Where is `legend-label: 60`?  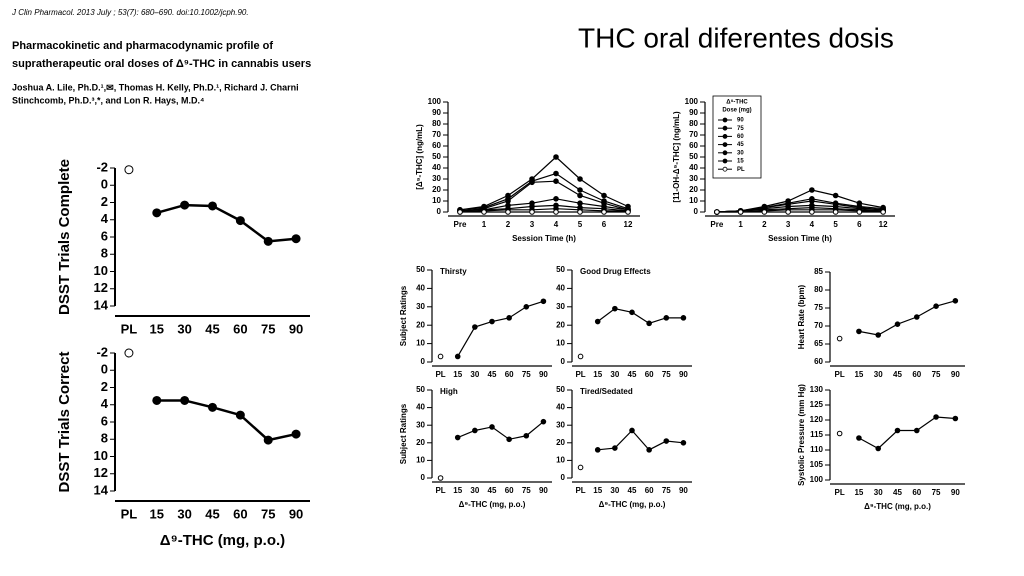
legend-label: 60 is located at coordinates (740, 137).